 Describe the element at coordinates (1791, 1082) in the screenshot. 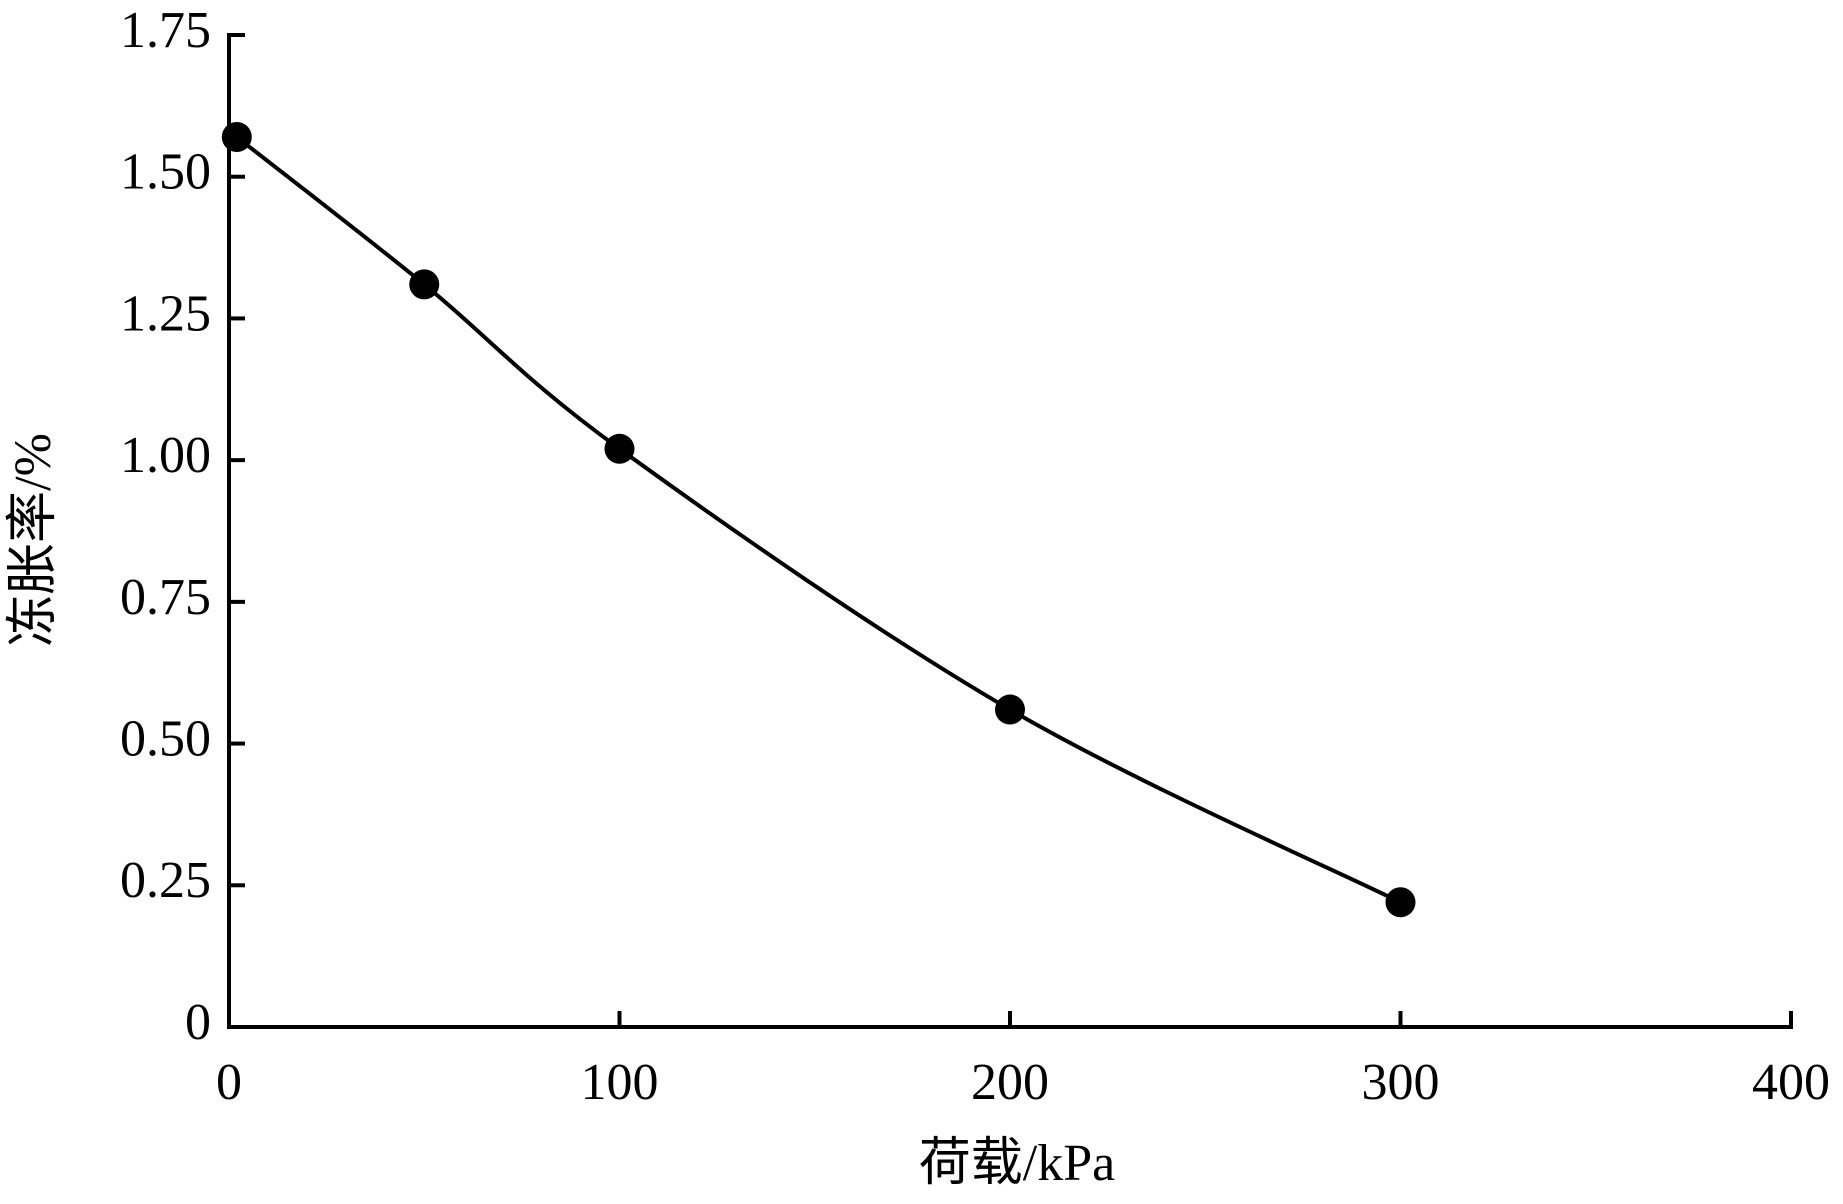

I see `x-tick-label: 400` at that location.